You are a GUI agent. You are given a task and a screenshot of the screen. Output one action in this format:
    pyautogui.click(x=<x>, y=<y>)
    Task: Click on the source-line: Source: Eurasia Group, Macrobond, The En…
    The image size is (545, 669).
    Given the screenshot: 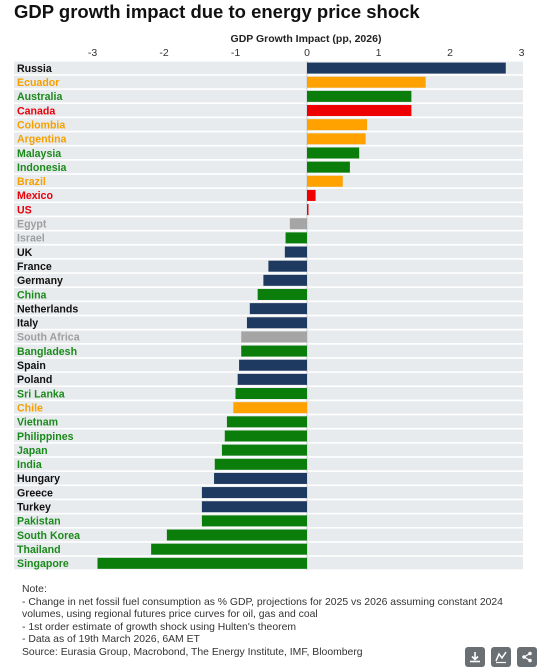 What is the action you would take?
    pyautogui.click(x=192, y=652)
    